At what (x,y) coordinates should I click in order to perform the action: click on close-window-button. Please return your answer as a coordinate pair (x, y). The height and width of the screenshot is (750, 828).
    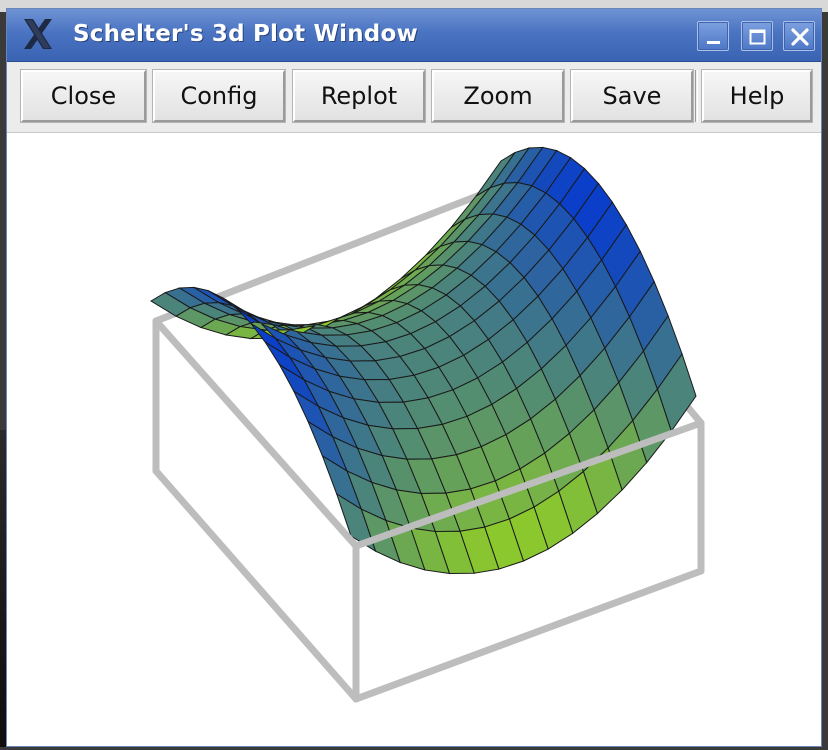
    Looking at the image, I should click on (799, 36).